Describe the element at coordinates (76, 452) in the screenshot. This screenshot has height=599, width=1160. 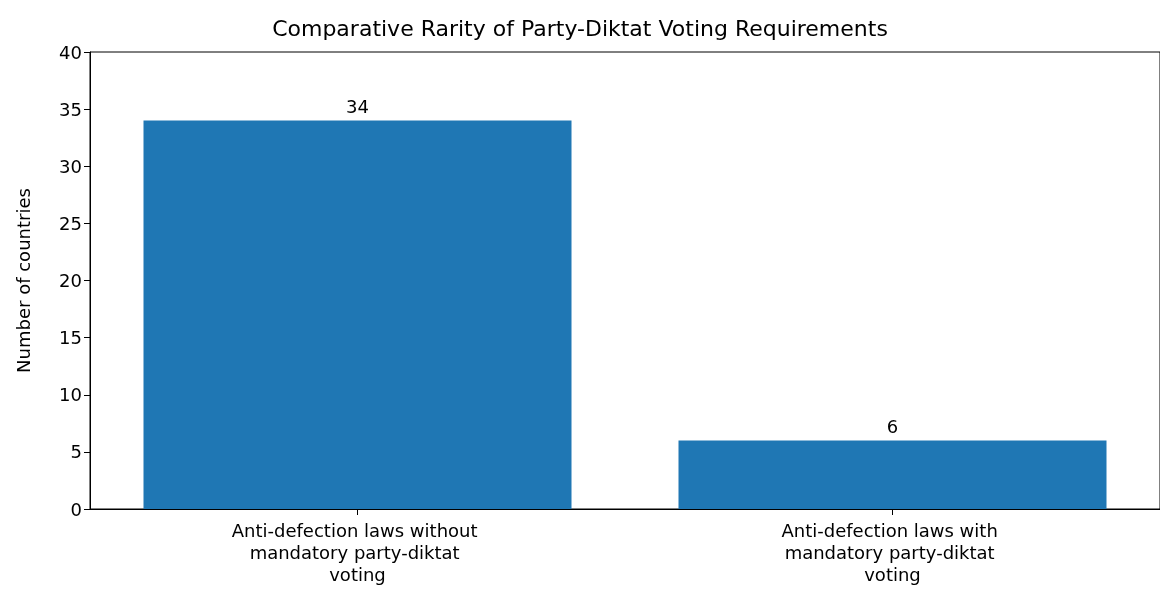
I see `y-tick-label: 5` at that location.